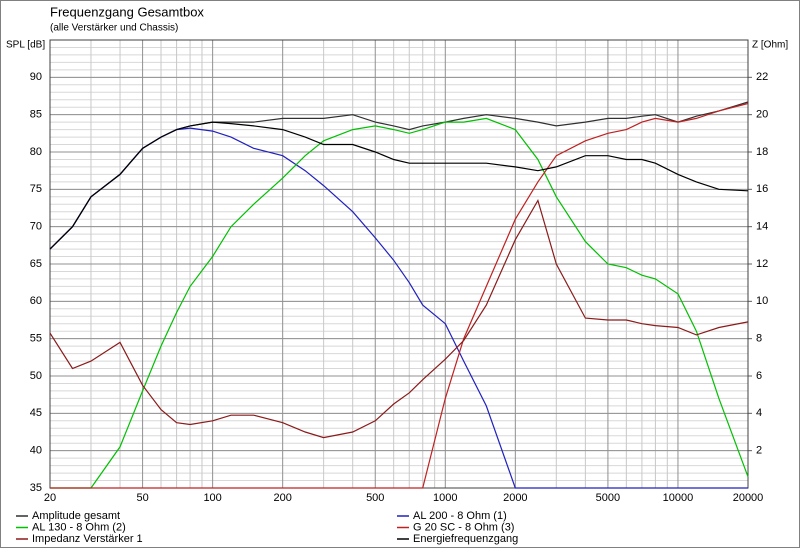 The image size is (800, 548). What do you see at coordinates (36, 376) in the screenshot?
I see `y-tick-label: 50` at bounding box center [36, 376].